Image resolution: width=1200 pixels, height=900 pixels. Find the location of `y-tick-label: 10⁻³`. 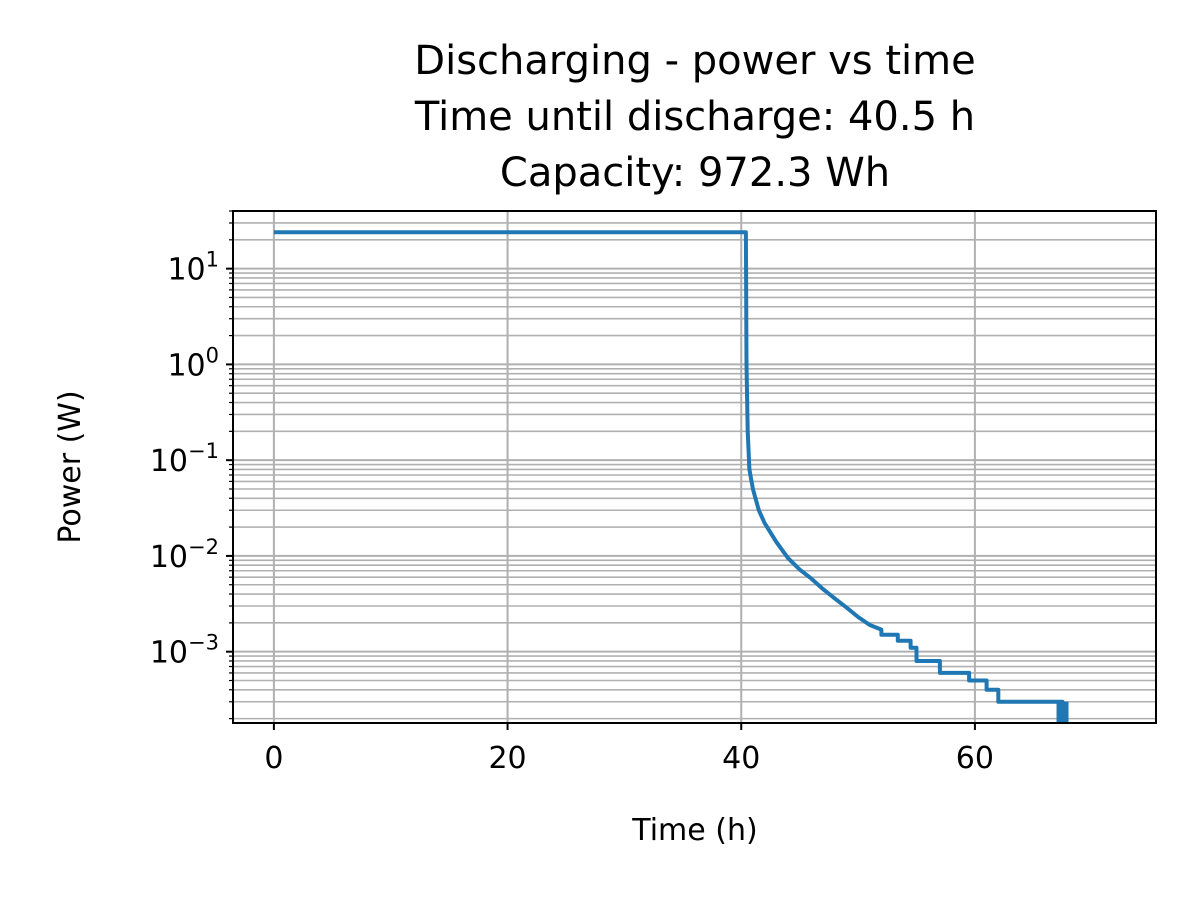

y-tick-label: 10⁻³ is located at coordinates (184, 651).